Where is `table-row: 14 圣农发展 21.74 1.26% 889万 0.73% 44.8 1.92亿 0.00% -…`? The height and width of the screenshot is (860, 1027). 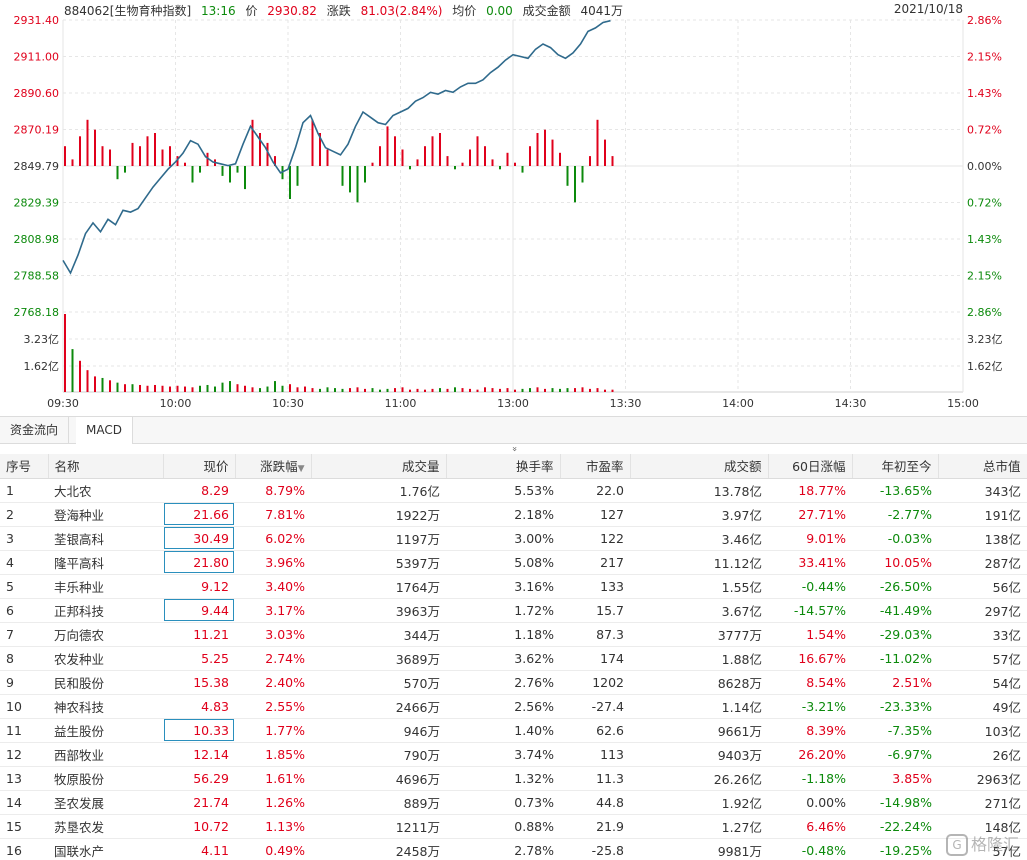 table-row: 14 圣农发展 21.74 1.26% 889万 0.73% 44.8 1.92亿 0.00% -… is located at coordinates (513, 802).